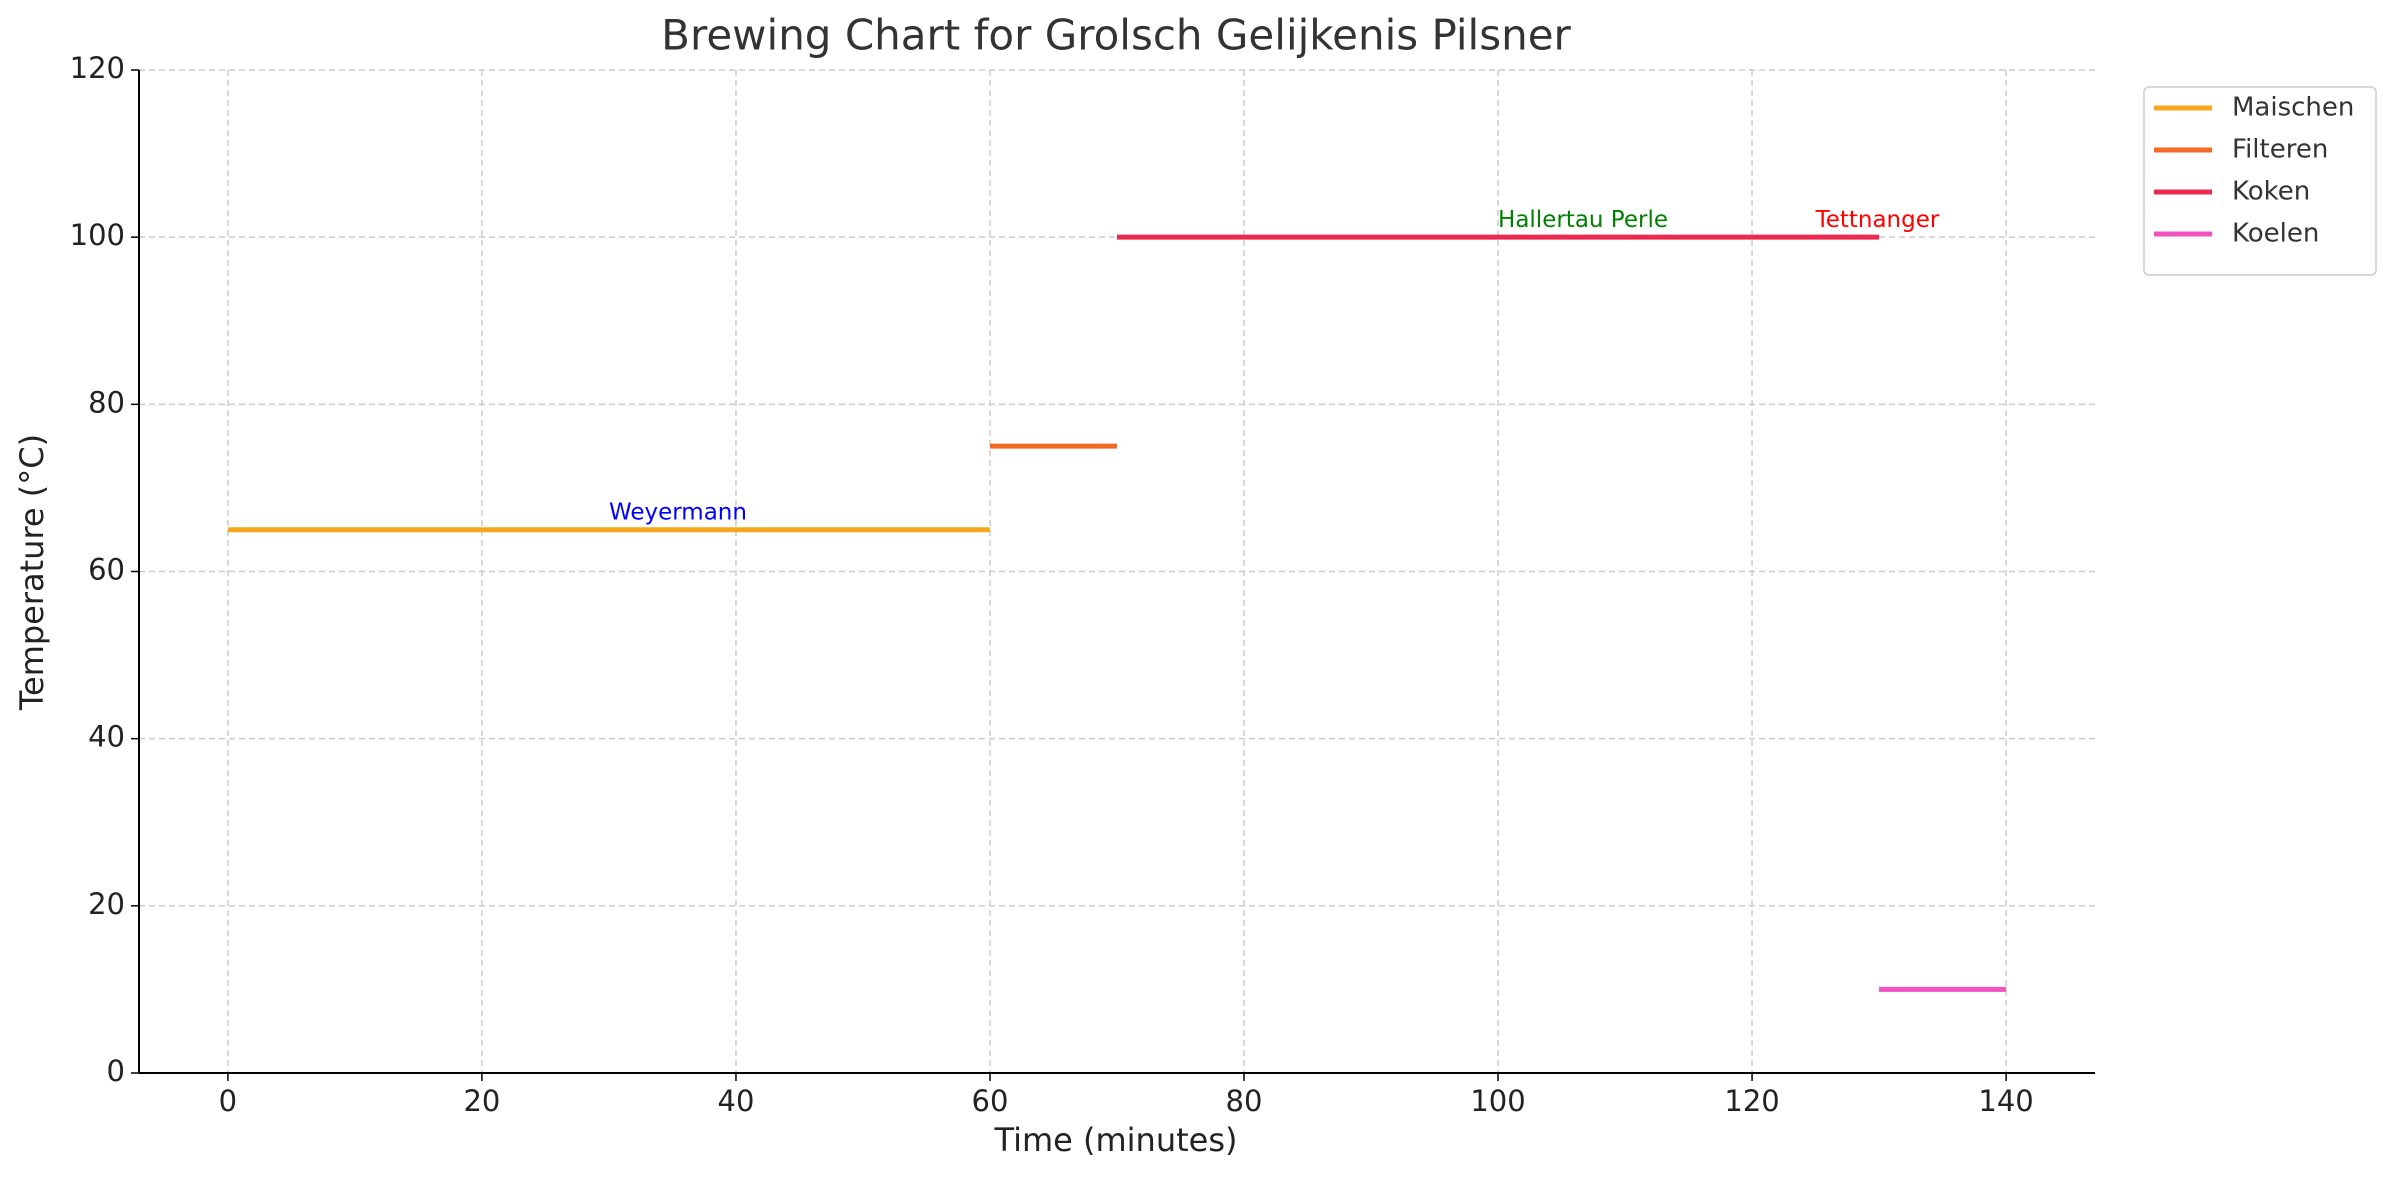  What do you see at coordinates (1877, 220) in the screenshot?
I see `annotation: Tettnanger` at bounding box center [1877, 220].